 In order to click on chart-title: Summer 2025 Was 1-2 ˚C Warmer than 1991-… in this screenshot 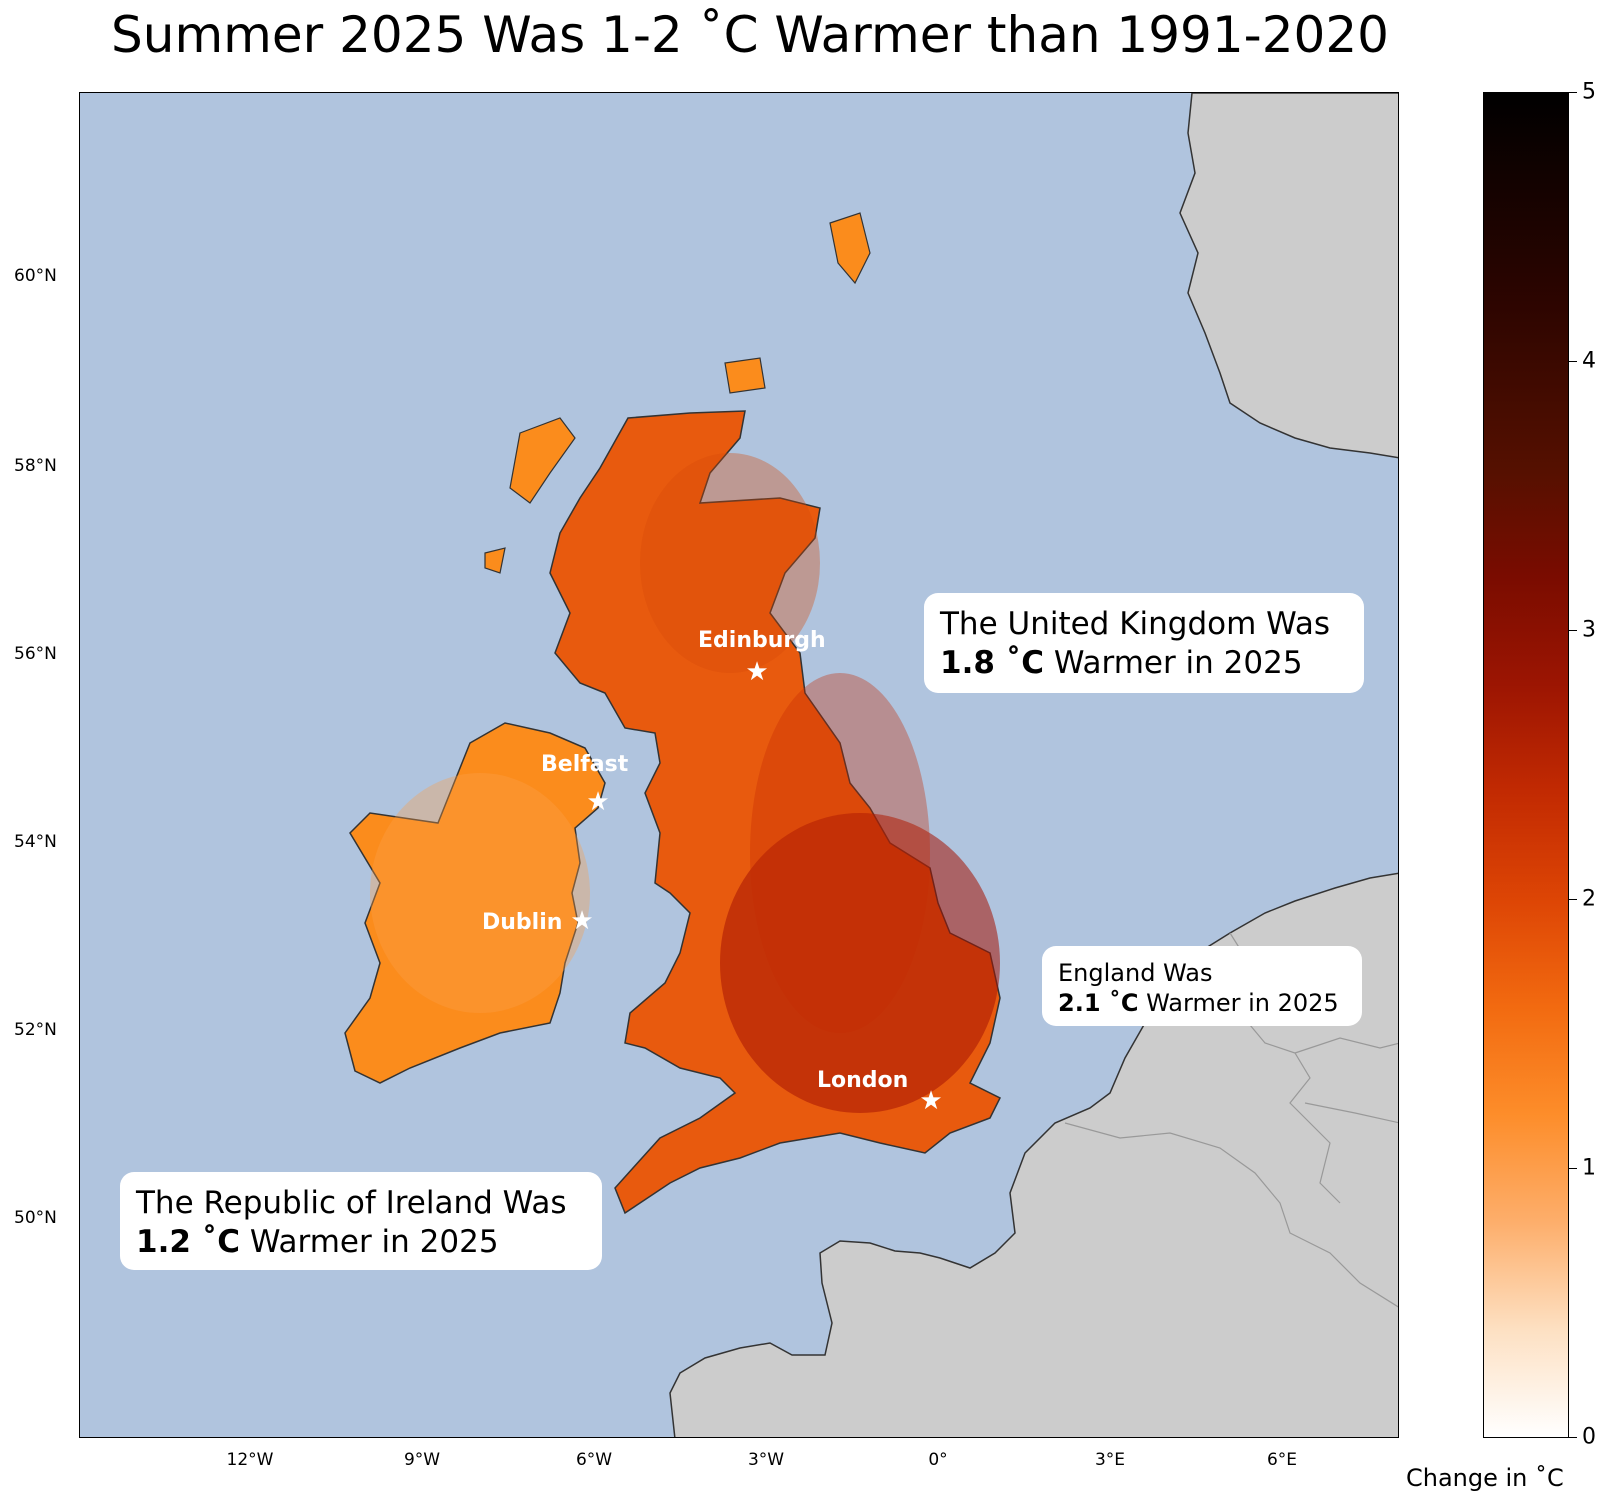, I will do `click(750, 35)`.